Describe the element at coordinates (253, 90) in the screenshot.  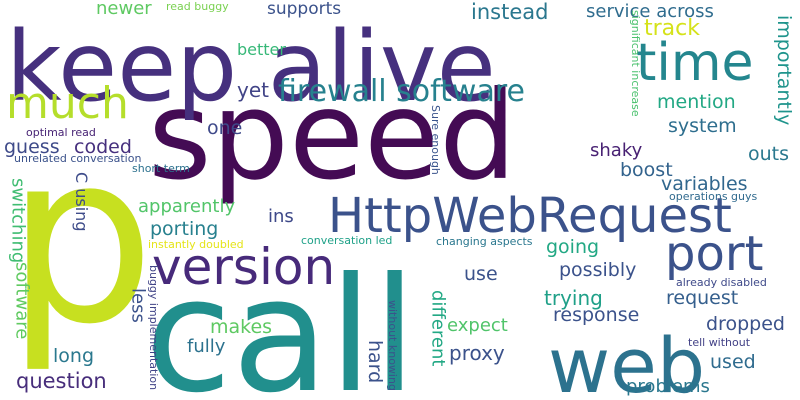
I see `word-yet: yet` at that location.